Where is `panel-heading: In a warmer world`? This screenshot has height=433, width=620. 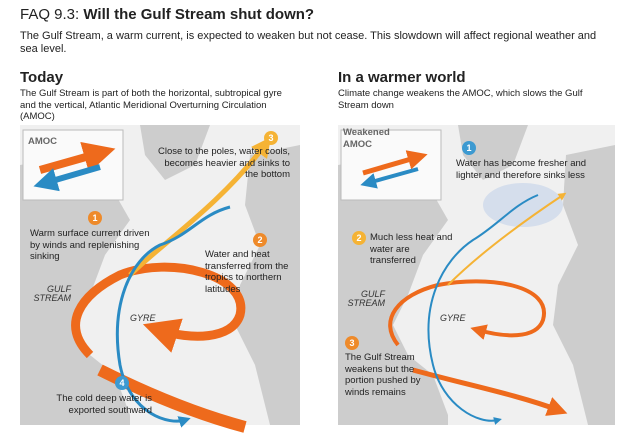 panel-heading: In a warmer world is located at coordinates (402, 77).